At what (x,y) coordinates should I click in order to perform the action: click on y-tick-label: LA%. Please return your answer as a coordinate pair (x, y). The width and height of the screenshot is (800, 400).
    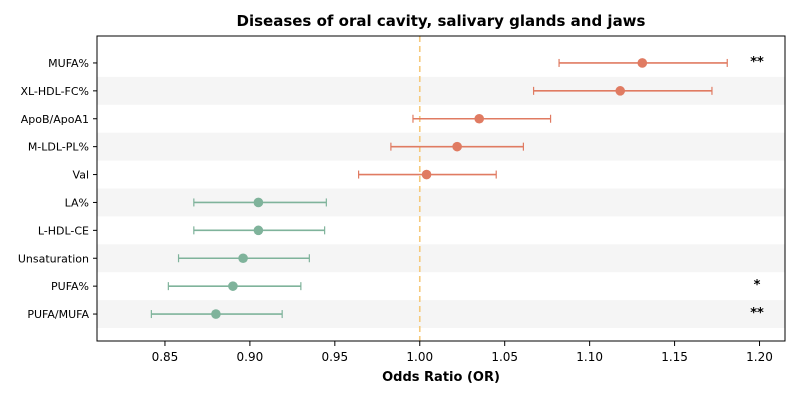
    Looking at the image, I should click on (77, 202).